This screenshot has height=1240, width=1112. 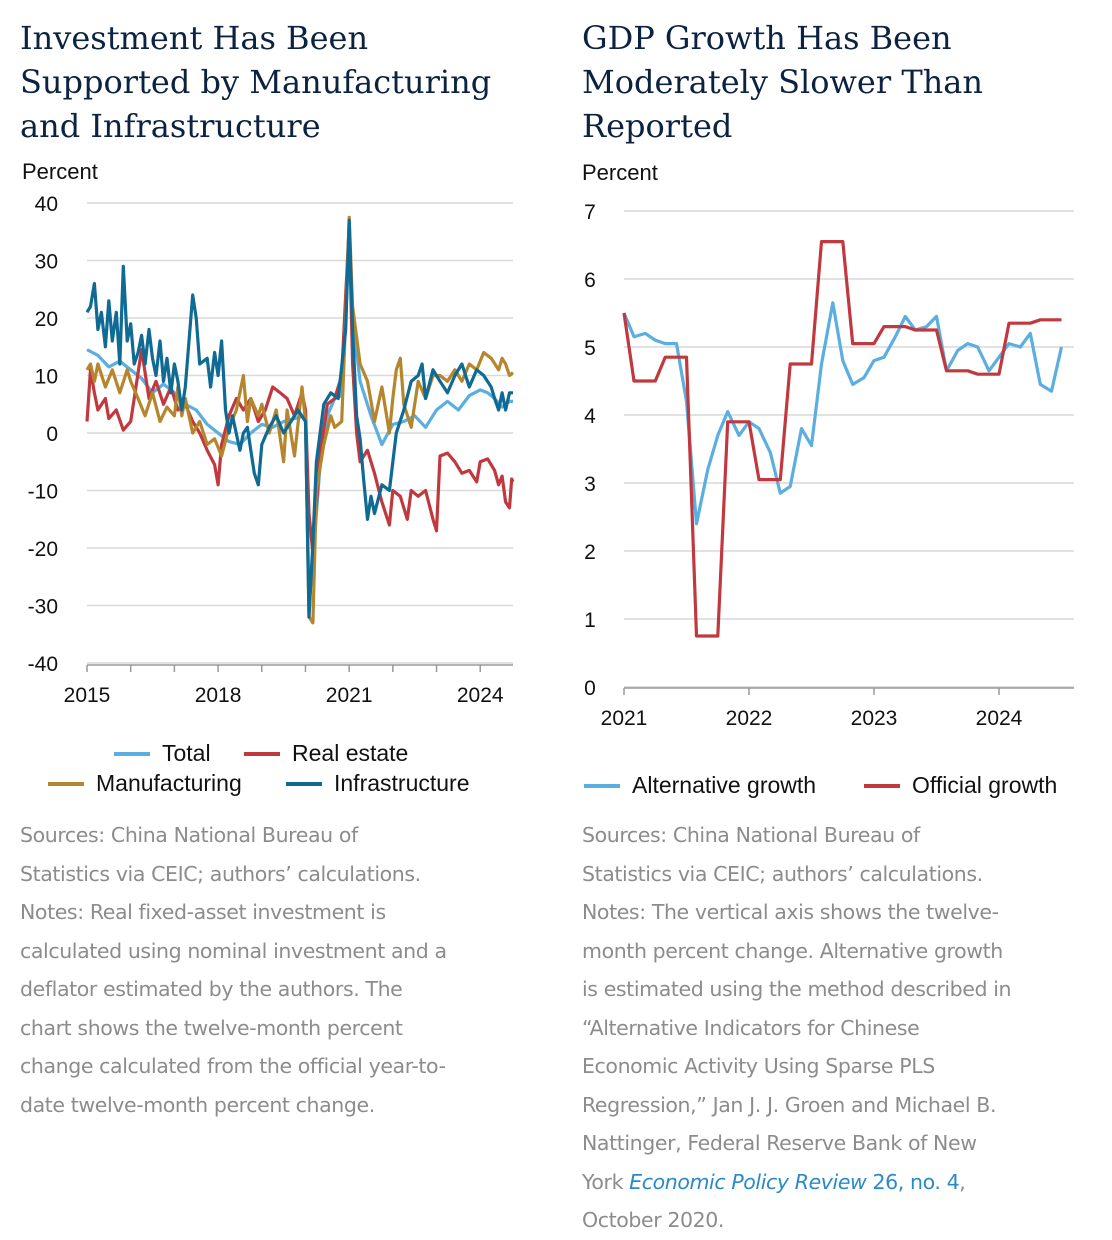 What do you see at coordinates (590, 484) in the screenshot?
I see `y-tick-label: 3` at bounding box center [590, 484].